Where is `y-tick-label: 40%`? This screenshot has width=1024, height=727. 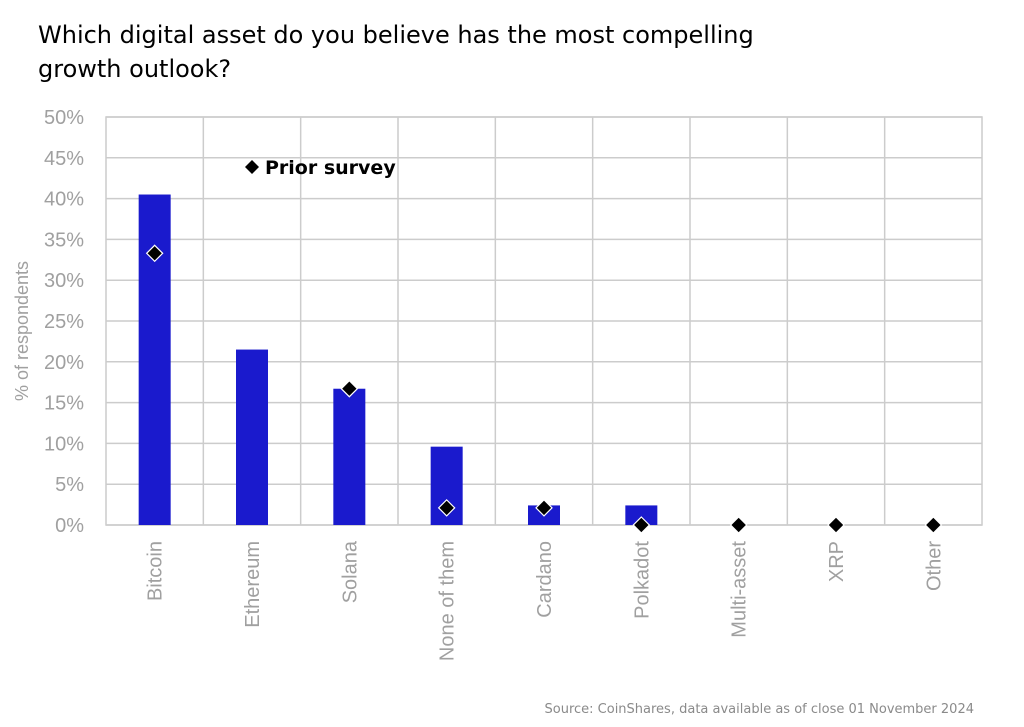 y-tick-label: 40% is located at coordinates (64, 200).